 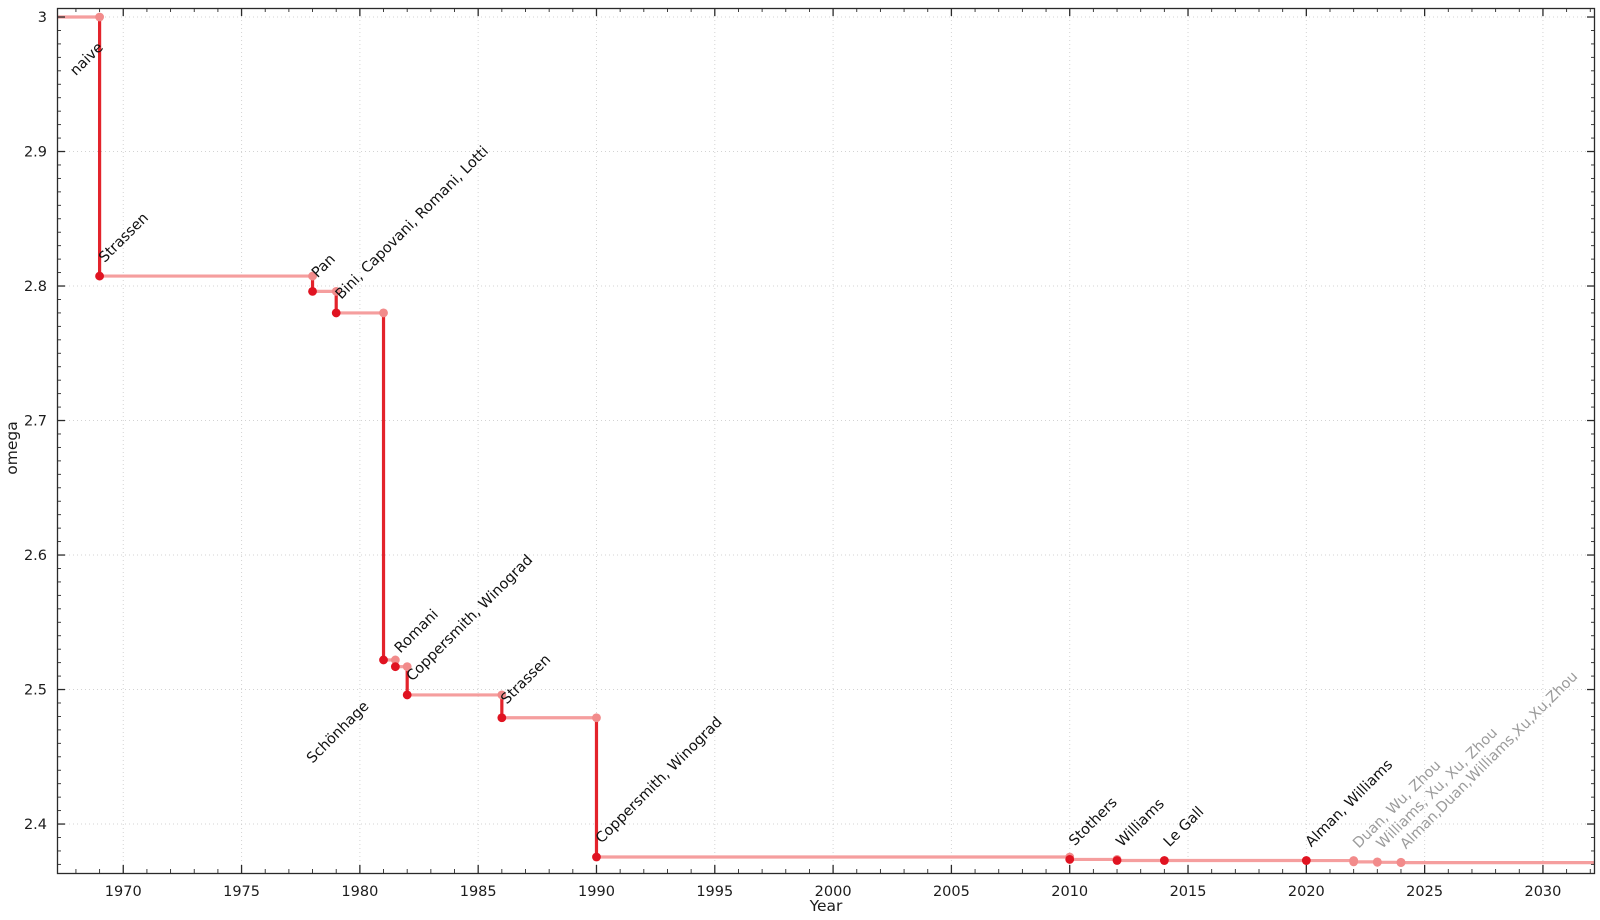 What do you see at coordinates (35, 422) in the screenshot?
I see `y-tick-label: 2.7` at bounding box center [35, 422].